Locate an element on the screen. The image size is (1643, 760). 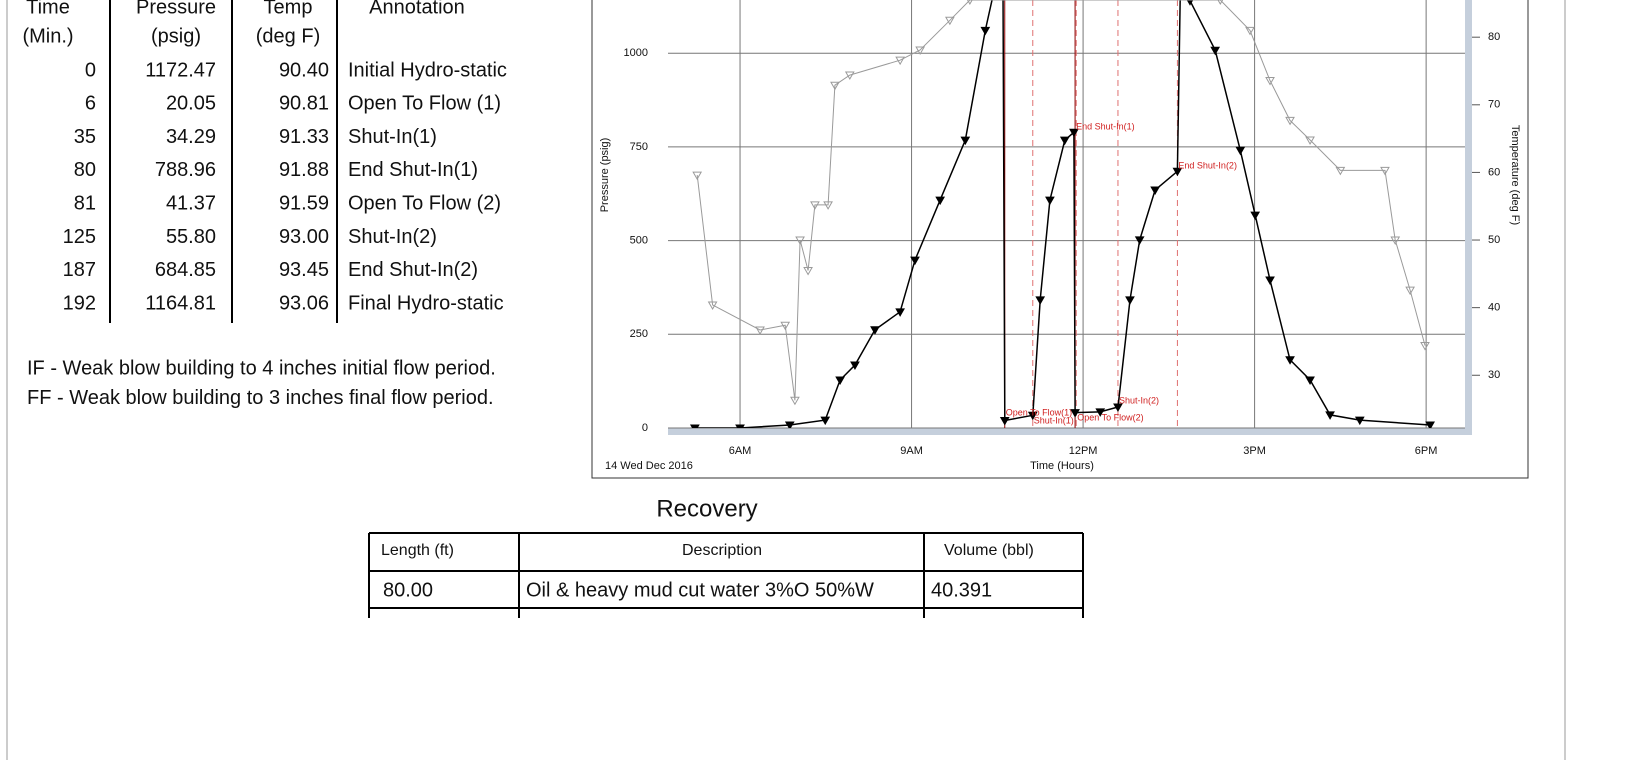
table-cell: 93.45 is located at coordinates (304, 270).